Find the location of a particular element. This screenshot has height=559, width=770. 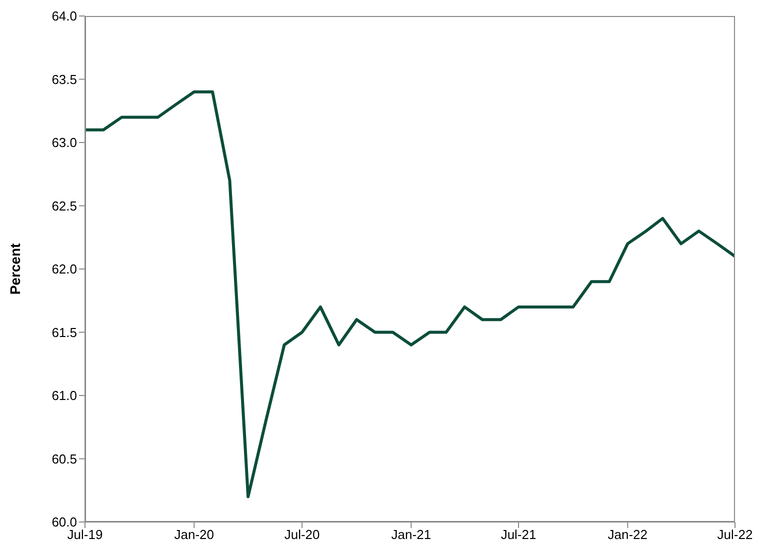

y-tick-label: 60.0 is located at coordinates (64, 522).